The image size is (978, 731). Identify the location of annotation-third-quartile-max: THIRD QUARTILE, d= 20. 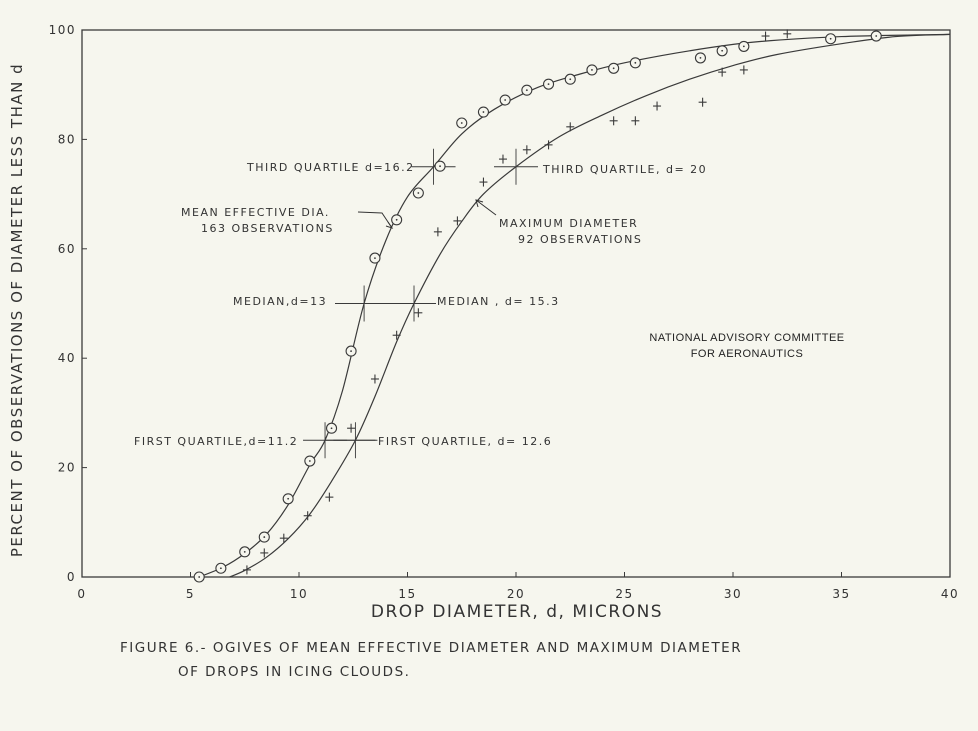
(624, 169).